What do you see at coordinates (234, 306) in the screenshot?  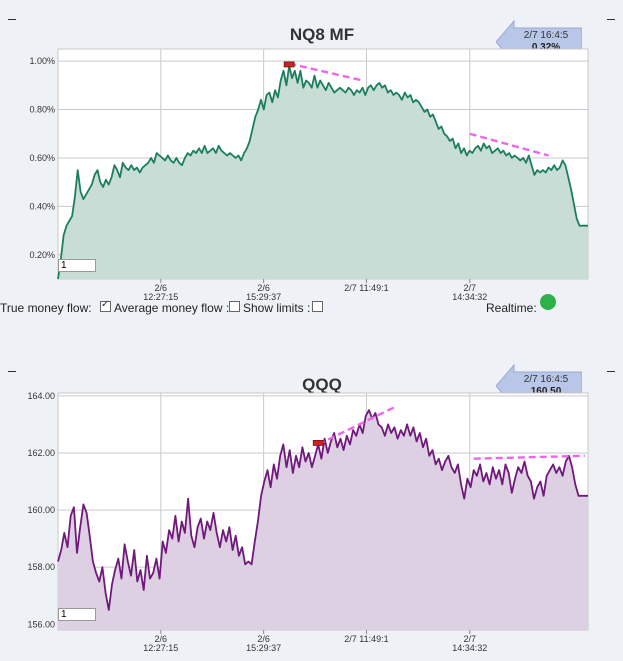 I see `average-money-flow-checkbox` at bounding box center [234, 306].